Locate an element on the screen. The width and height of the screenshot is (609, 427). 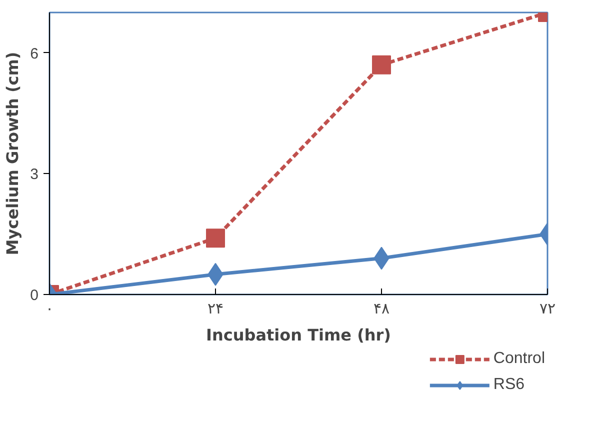
legend-label: Control is located at coordinates (519, 359).